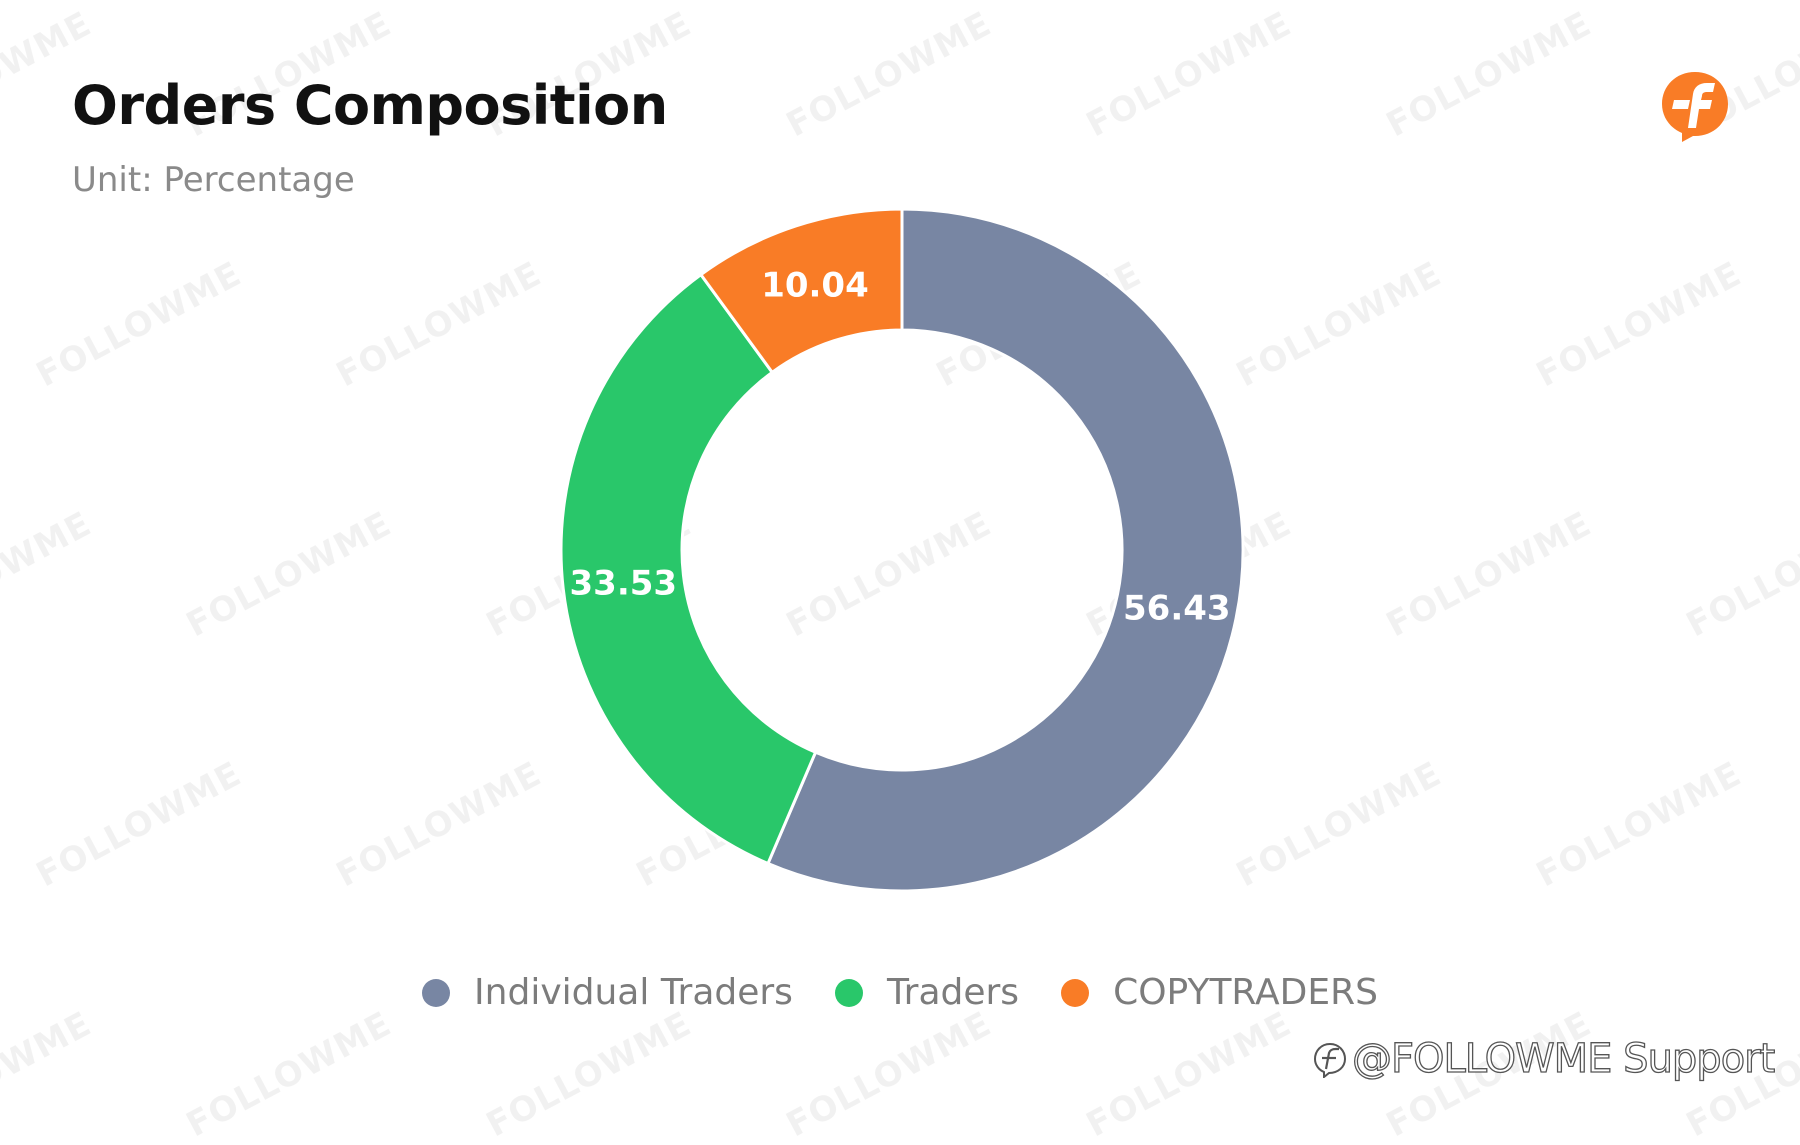 The image size is (1800, 1145). I want to click on slice-data-label: 10.04, so click(815, 285).